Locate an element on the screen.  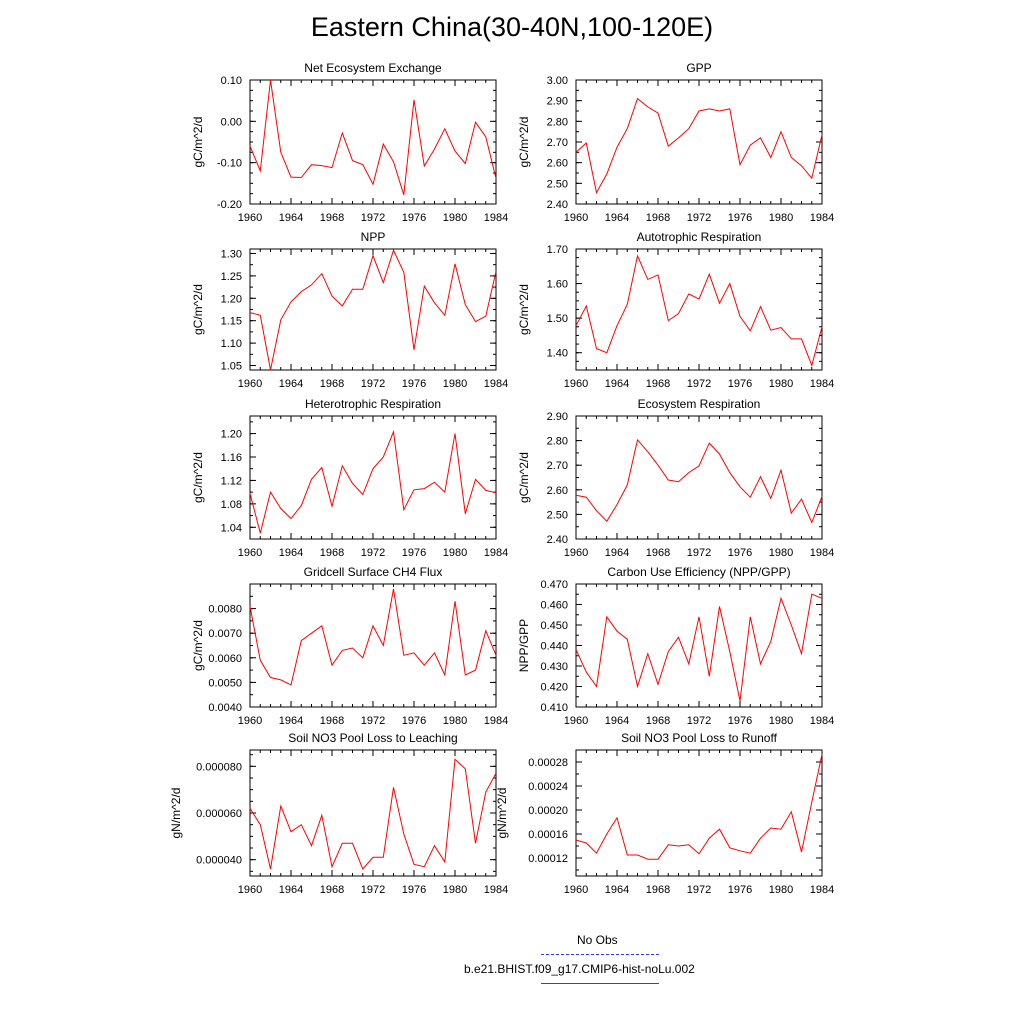
page-title: Eastern China(30-40N,100-120E) is located at coordinates (512, 27).